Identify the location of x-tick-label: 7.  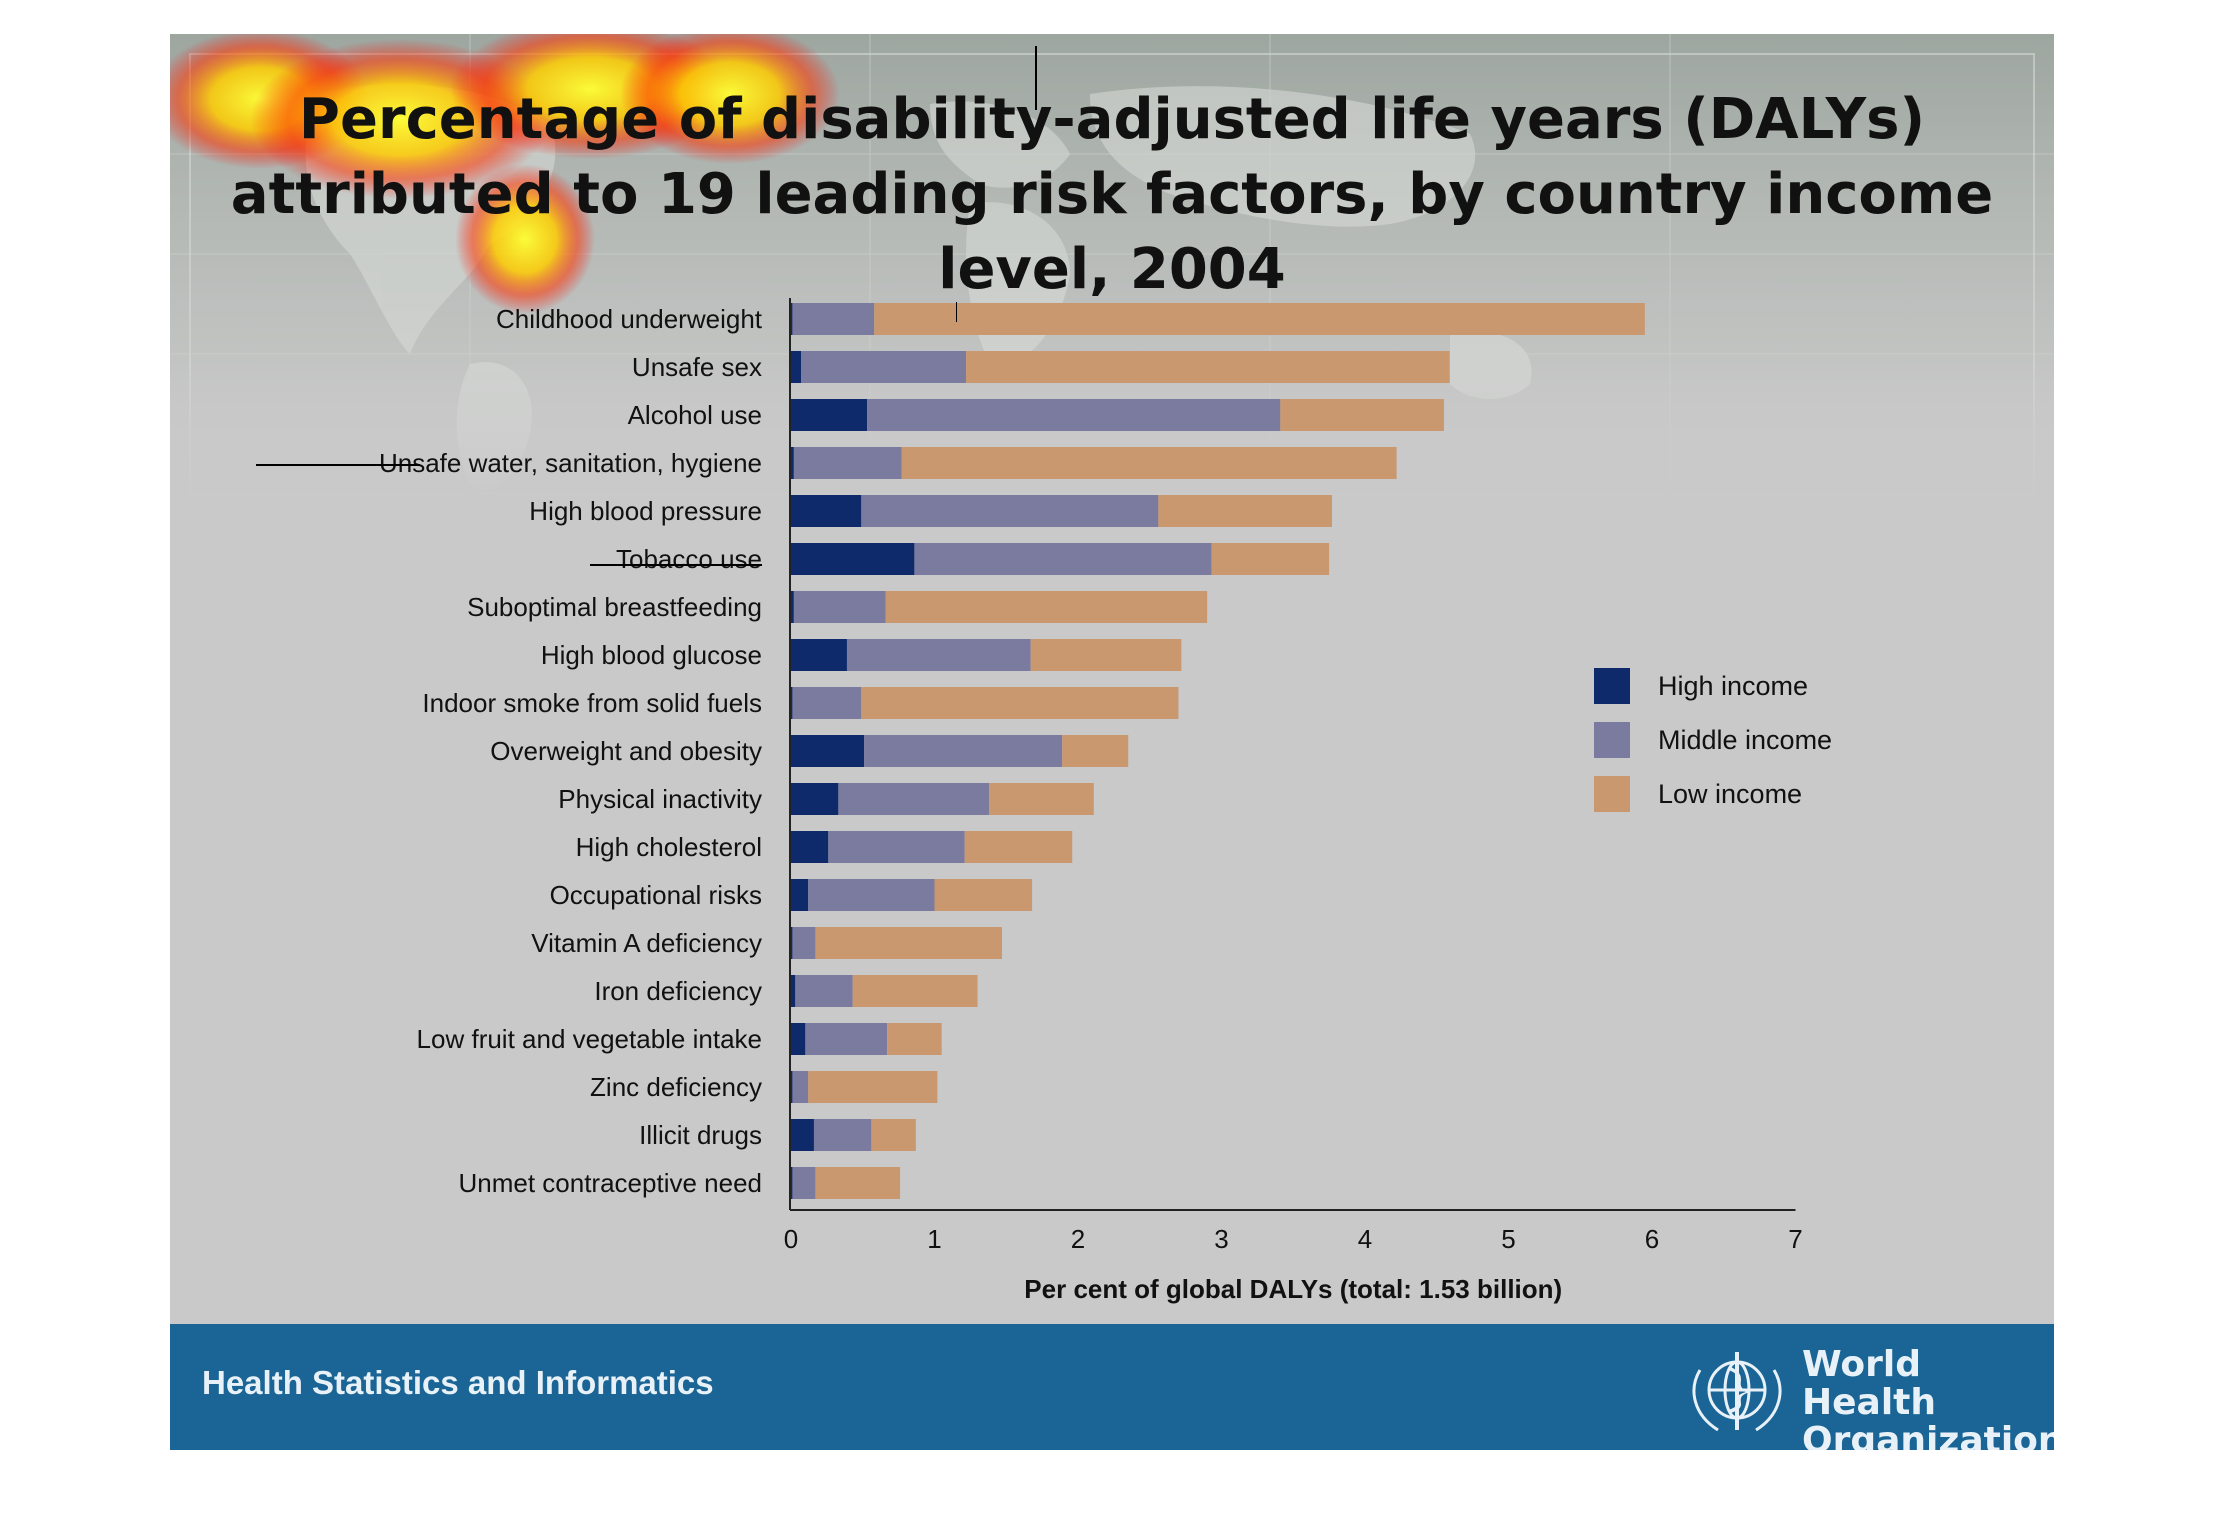
(1795, 1239).